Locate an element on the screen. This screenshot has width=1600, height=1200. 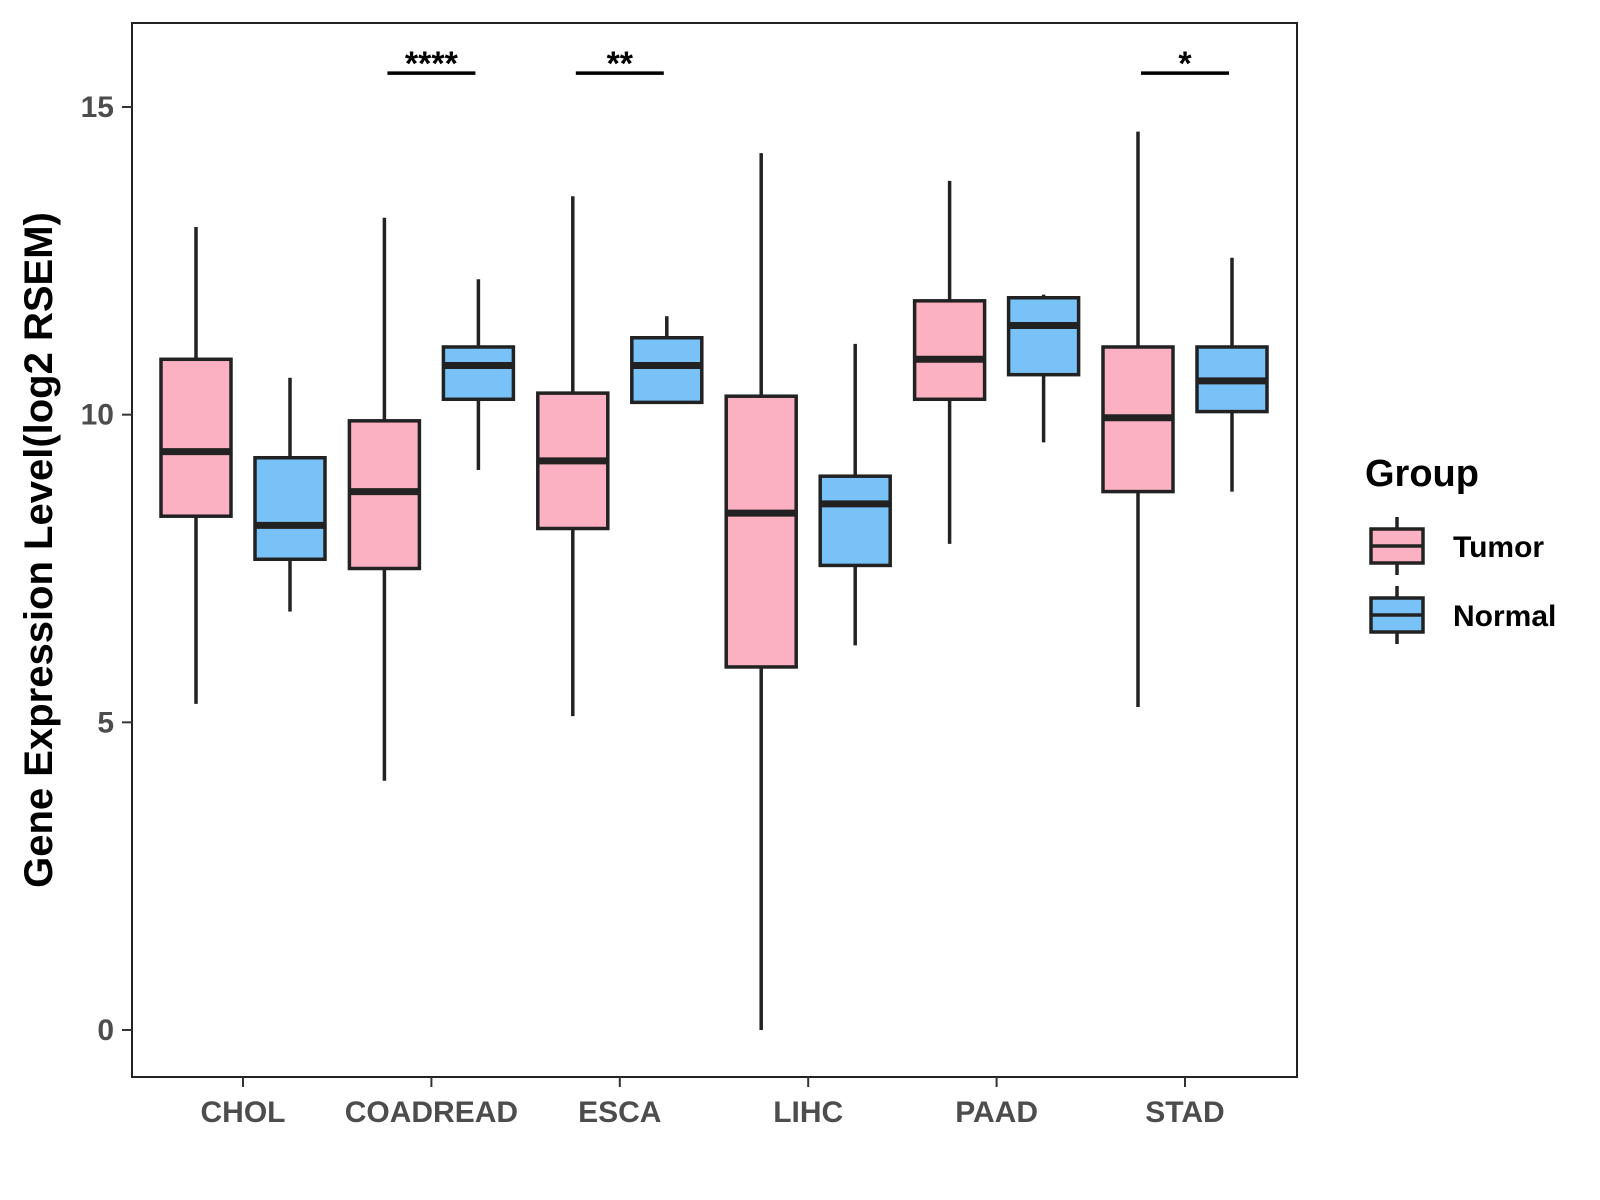
box-normal-paad is located at coordinates (1043, 368).